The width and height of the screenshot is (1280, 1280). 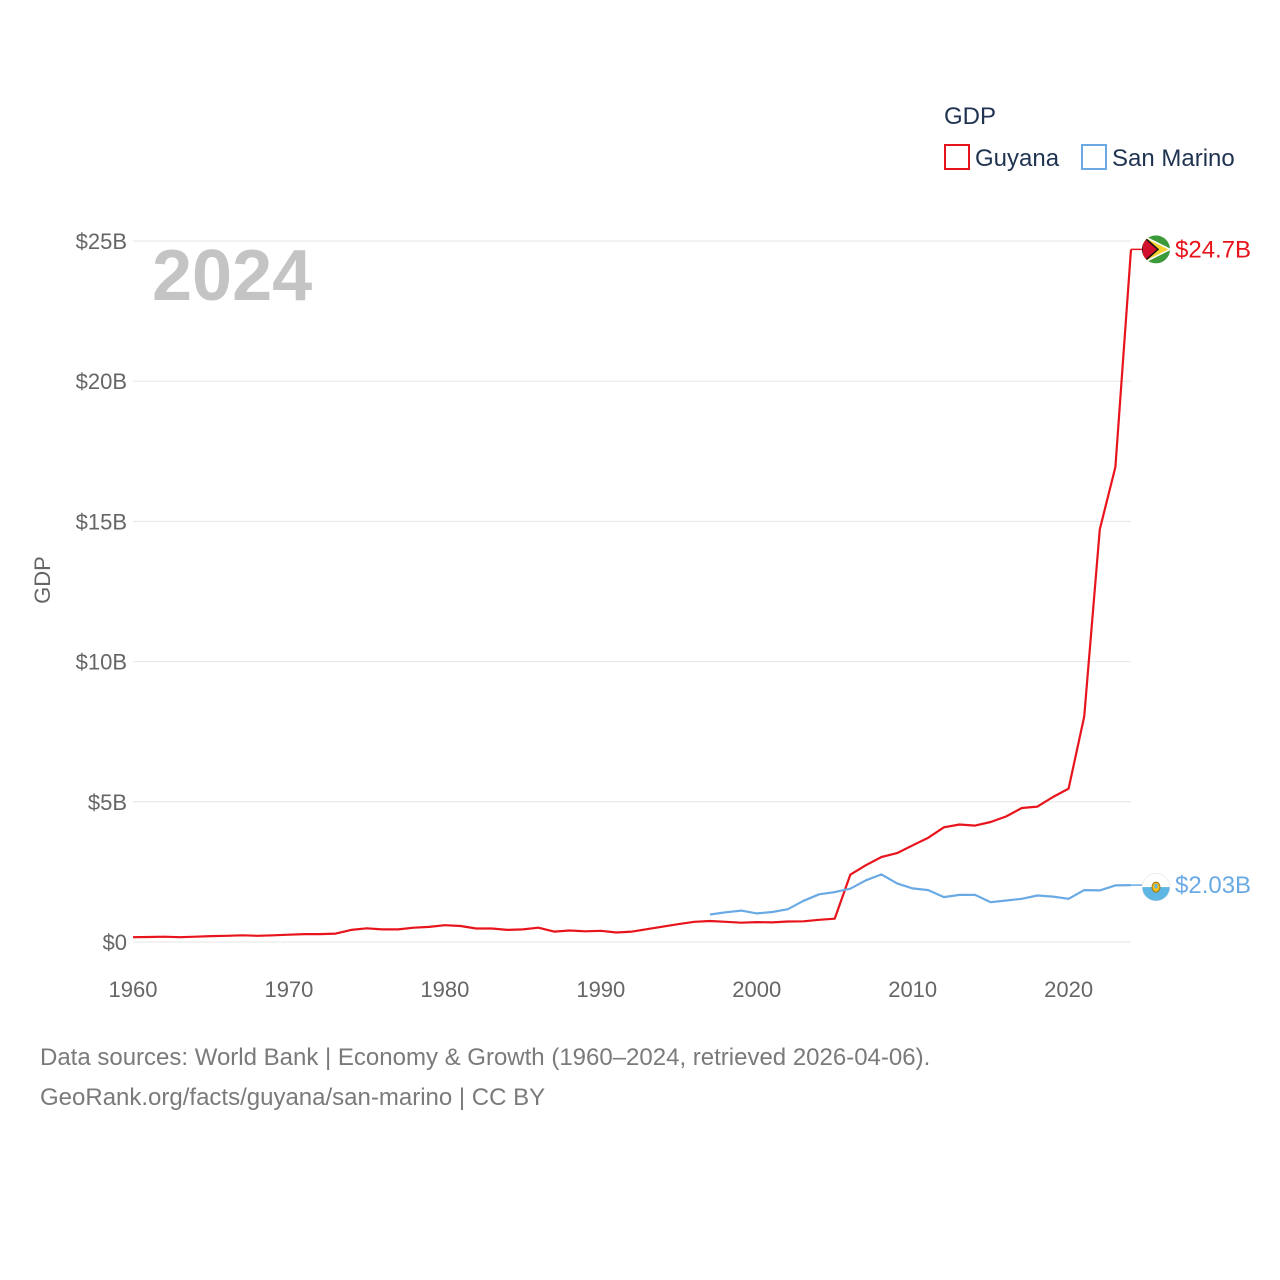 What do you see at coordinates (1068, 989) in the screenshot?
I see `x-tick-label: 2020` at bounding box center [1068, 989].